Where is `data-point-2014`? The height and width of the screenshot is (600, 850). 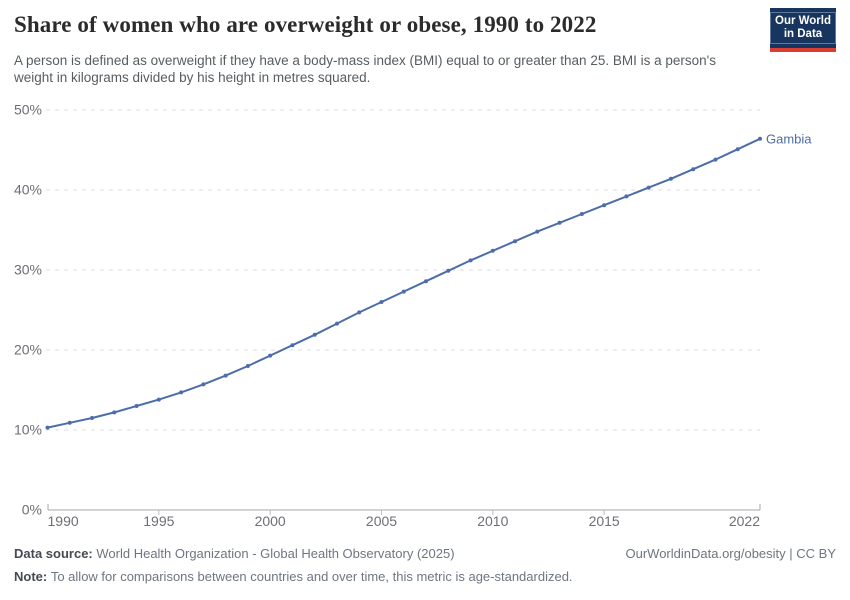 data-point-2014 is located at coordinates (581, 214).